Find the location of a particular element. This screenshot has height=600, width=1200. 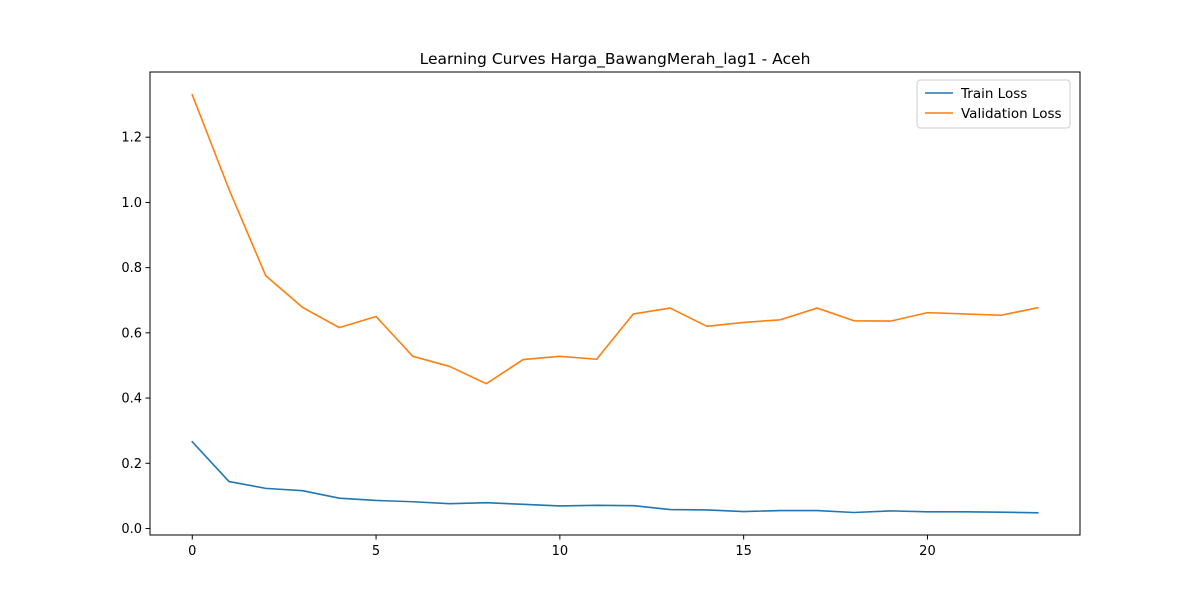

legend-box is located at coordinates (993, 104).